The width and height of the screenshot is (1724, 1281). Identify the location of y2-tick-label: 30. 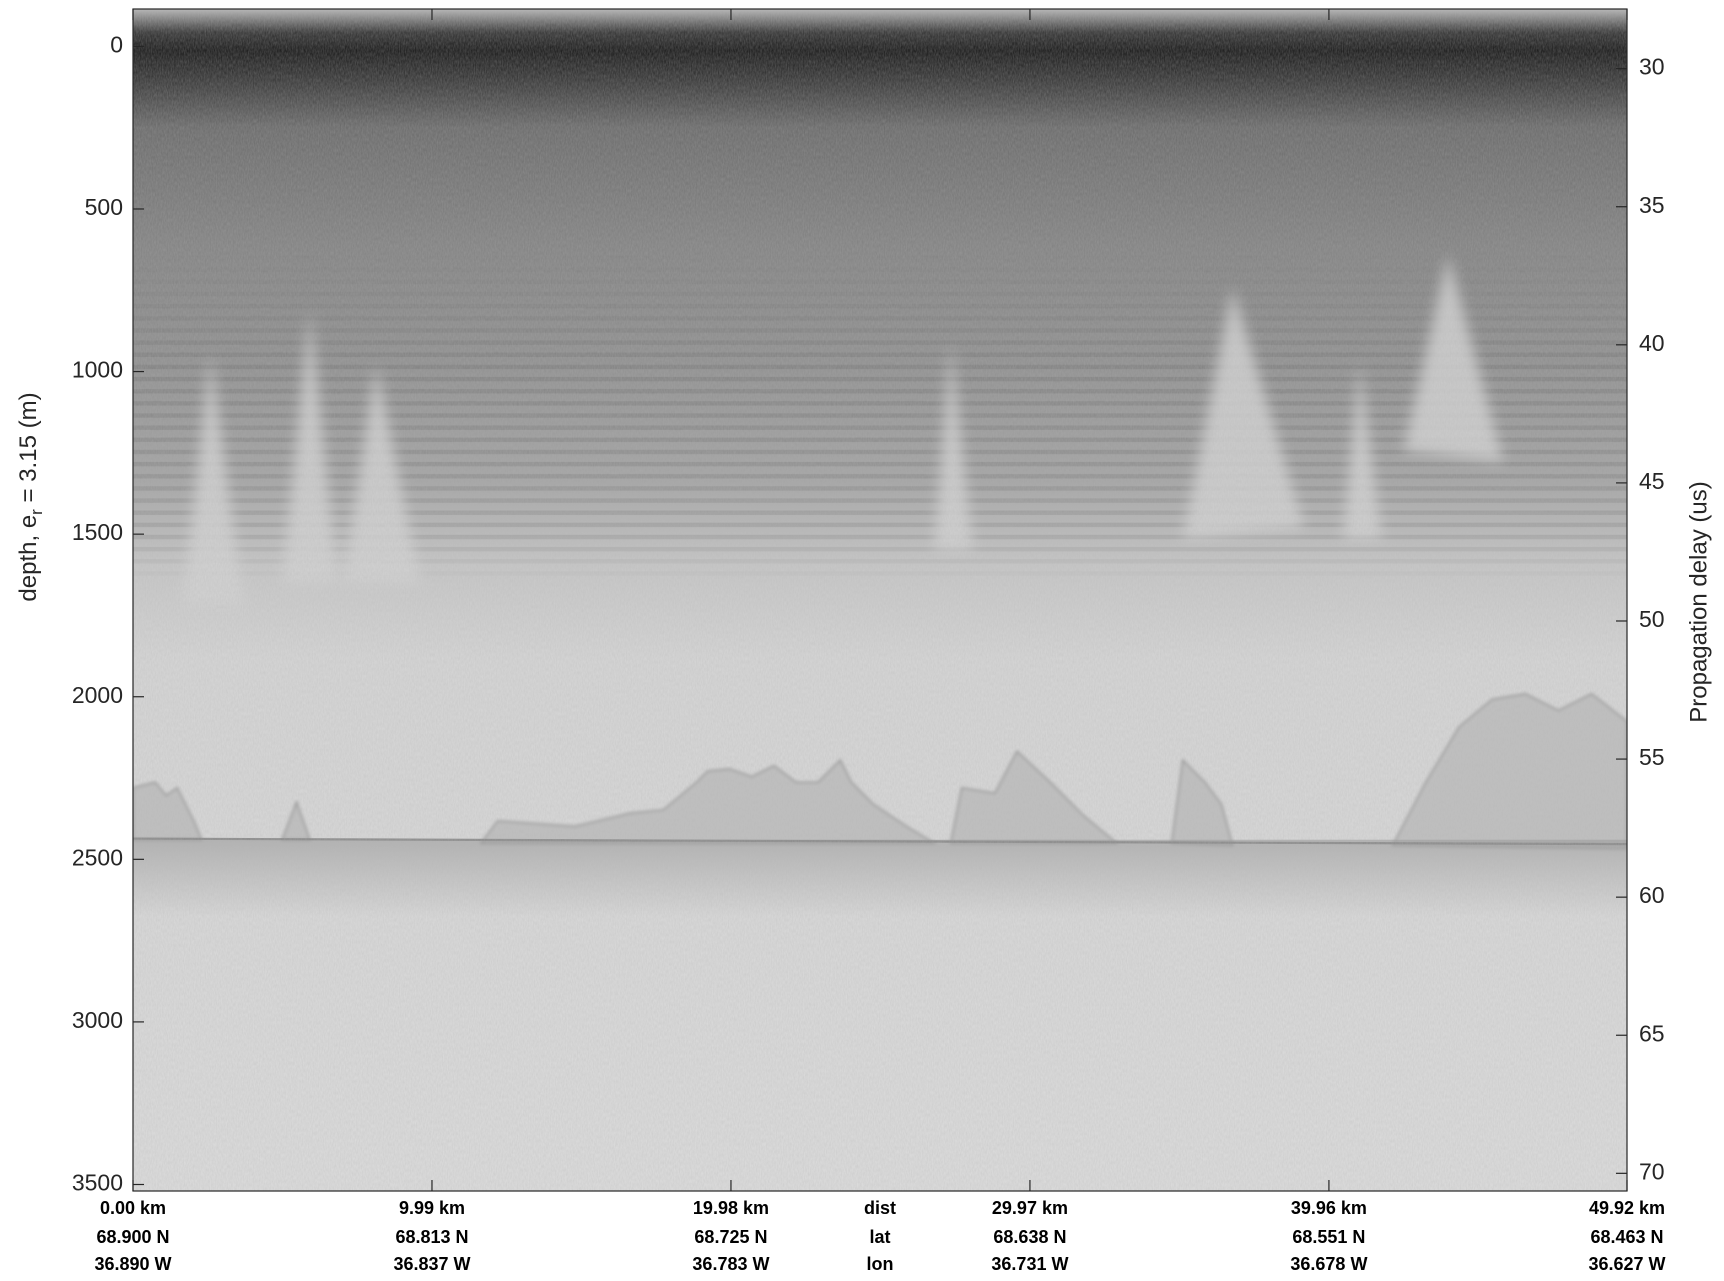
(1652, 67).